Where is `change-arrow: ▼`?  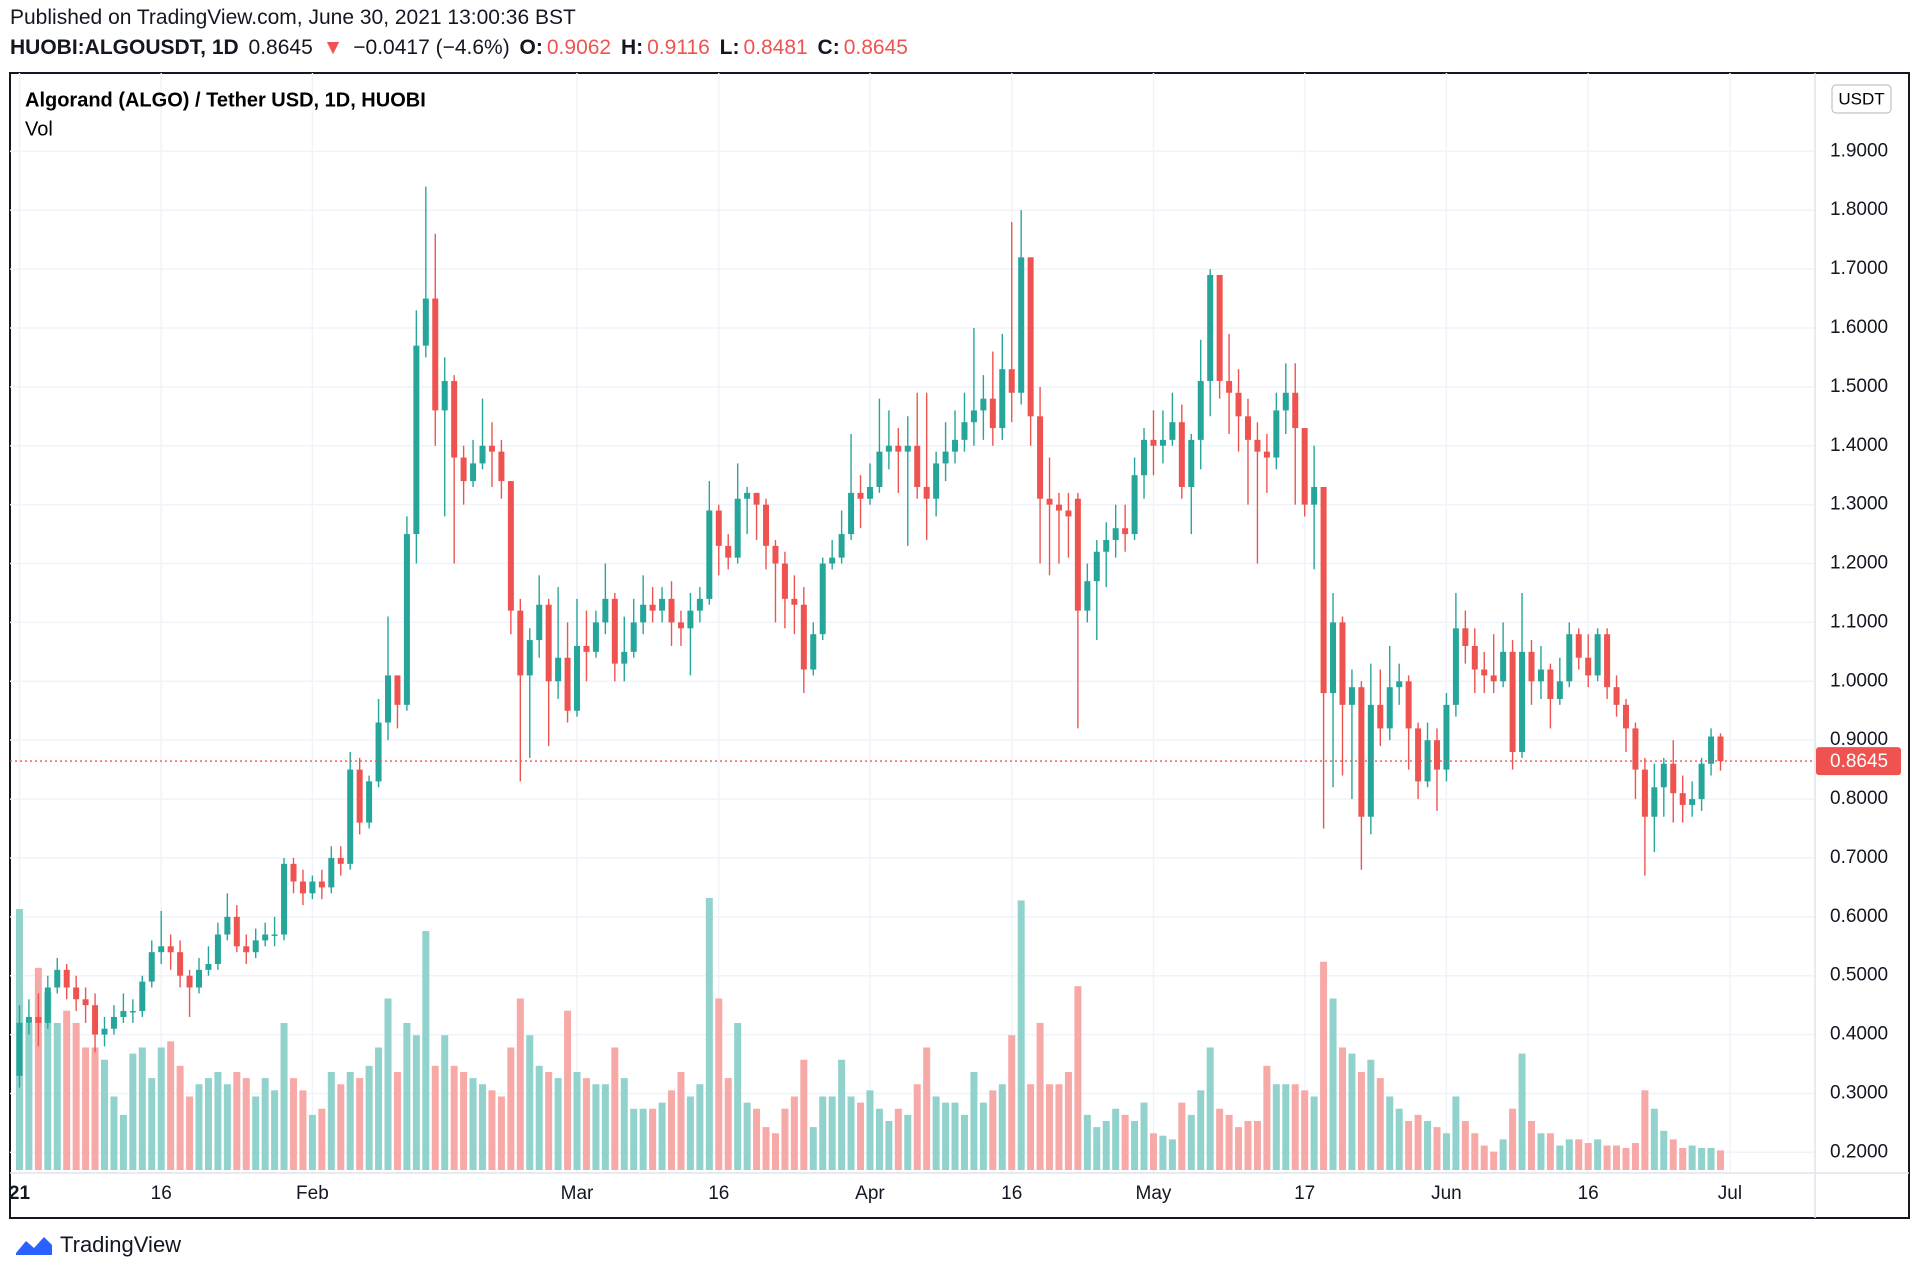 change-arrow: ▼ is located at coordinates (333, 47).